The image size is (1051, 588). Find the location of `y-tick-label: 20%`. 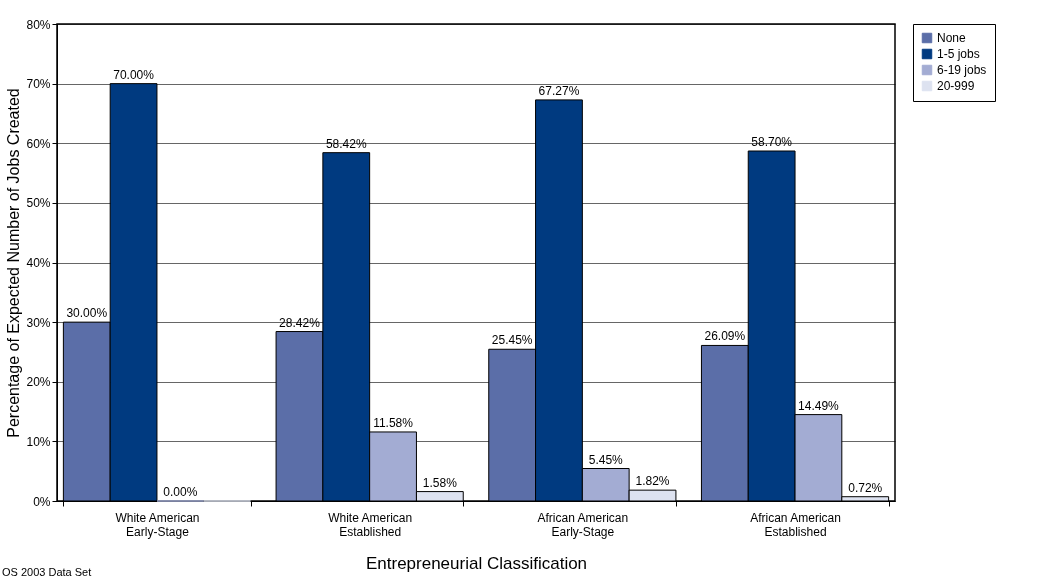

y-tick-label: 20% is located at coordinates (38, 382).